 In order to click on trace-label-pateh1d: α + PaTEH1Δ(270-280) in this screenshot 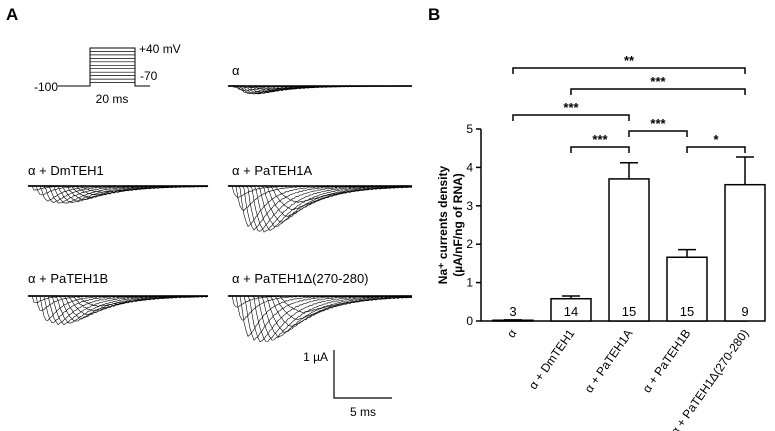, I will do `click(300, 278)`.